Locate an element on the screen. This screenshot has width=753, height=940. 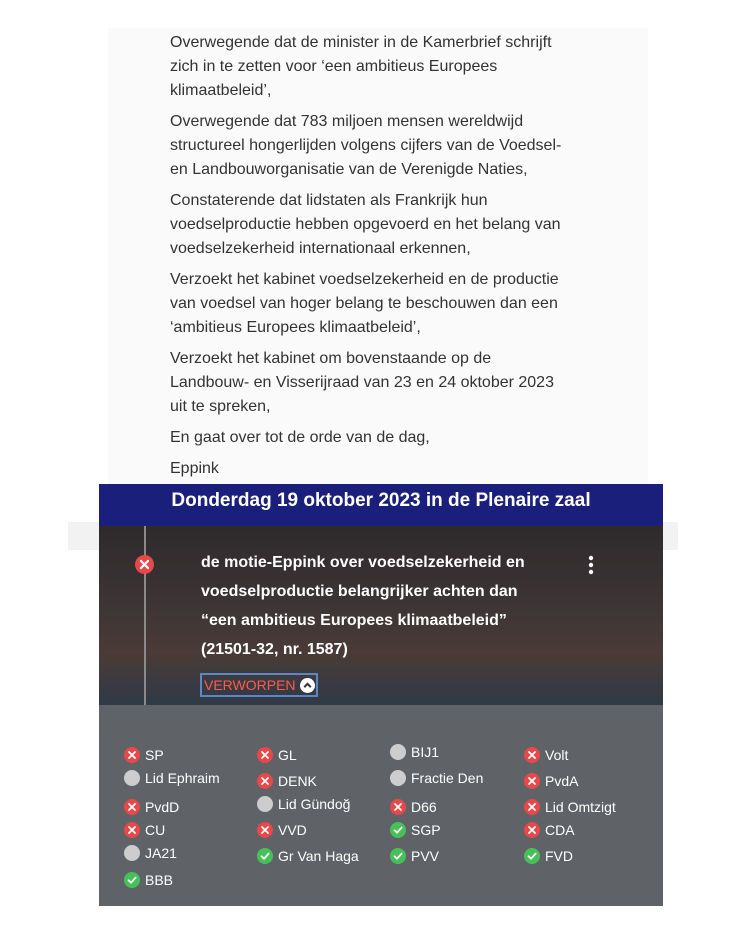
vote: Lid Gündoğ is located at coordinates (313, 804).